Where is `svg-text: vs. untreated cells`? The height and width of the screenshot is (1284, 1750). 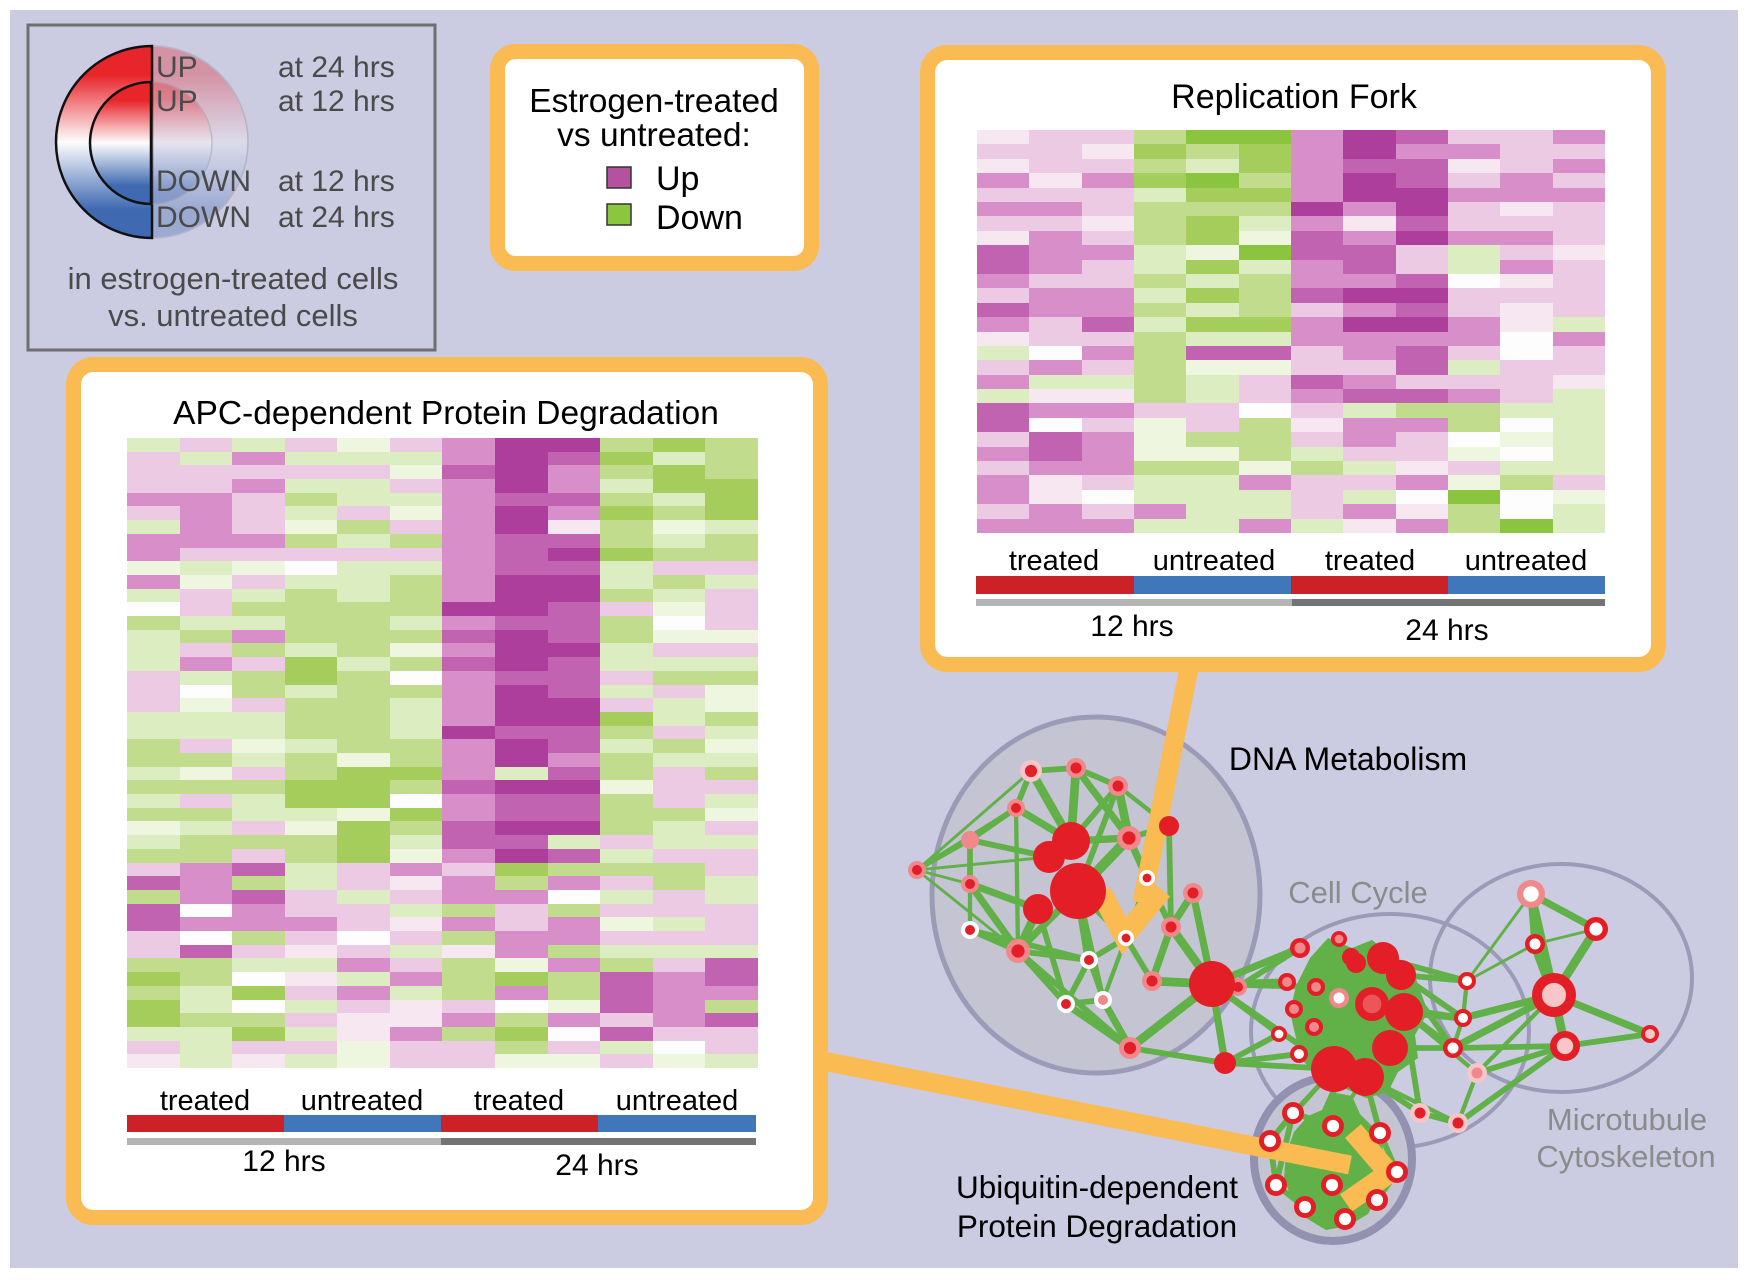
svg-text: vs. untreated cells is located at coordinates (233, 315).